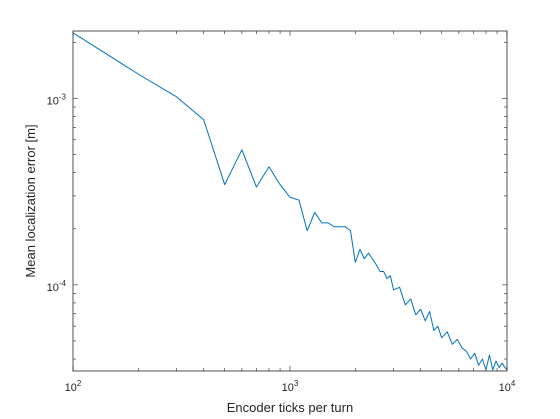 Image resolution: width=560 pixels, height=419 pixels. I want to click on y-axis-label: Mean localization error [m], so click(30, 200).